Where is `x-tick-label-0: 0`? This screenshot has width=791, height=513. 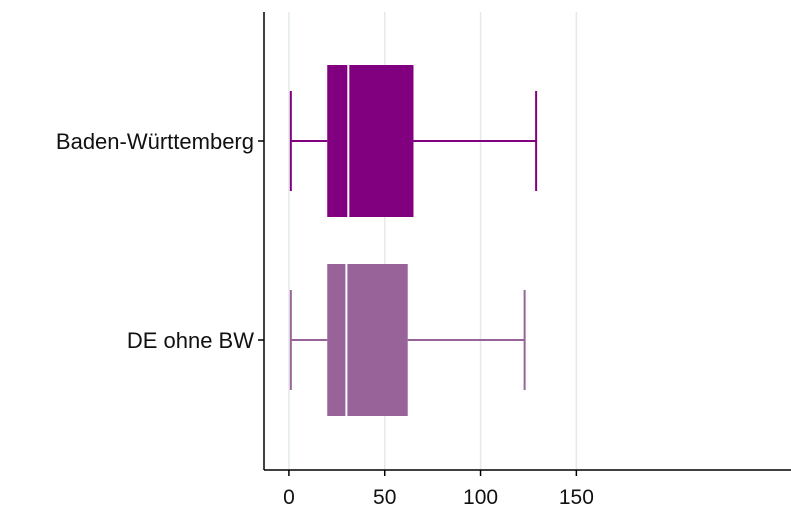
x-tick-label-0: 0 is located at coordinates (289, 497).